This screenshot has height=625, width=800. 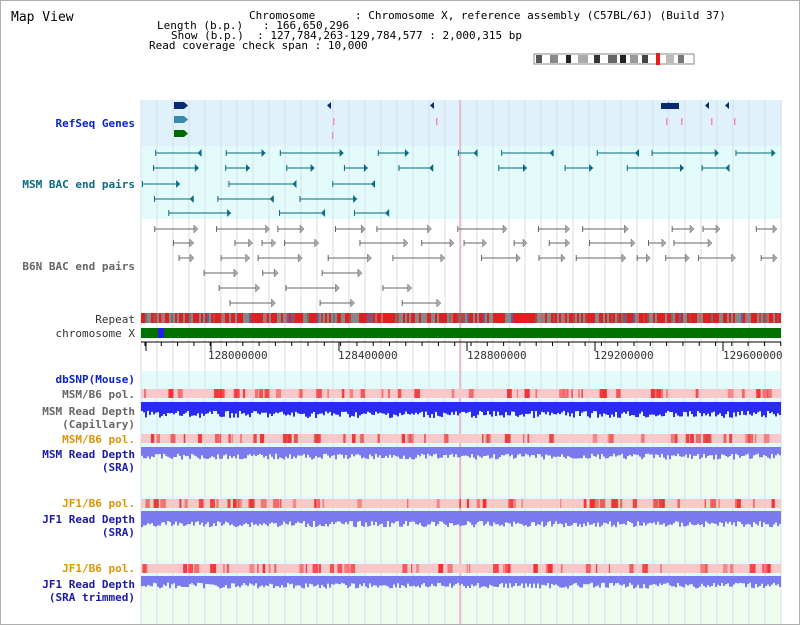 I want to click on label-msm-depth-cap-1: MSM Read Depth, so click(x=88, y=411).